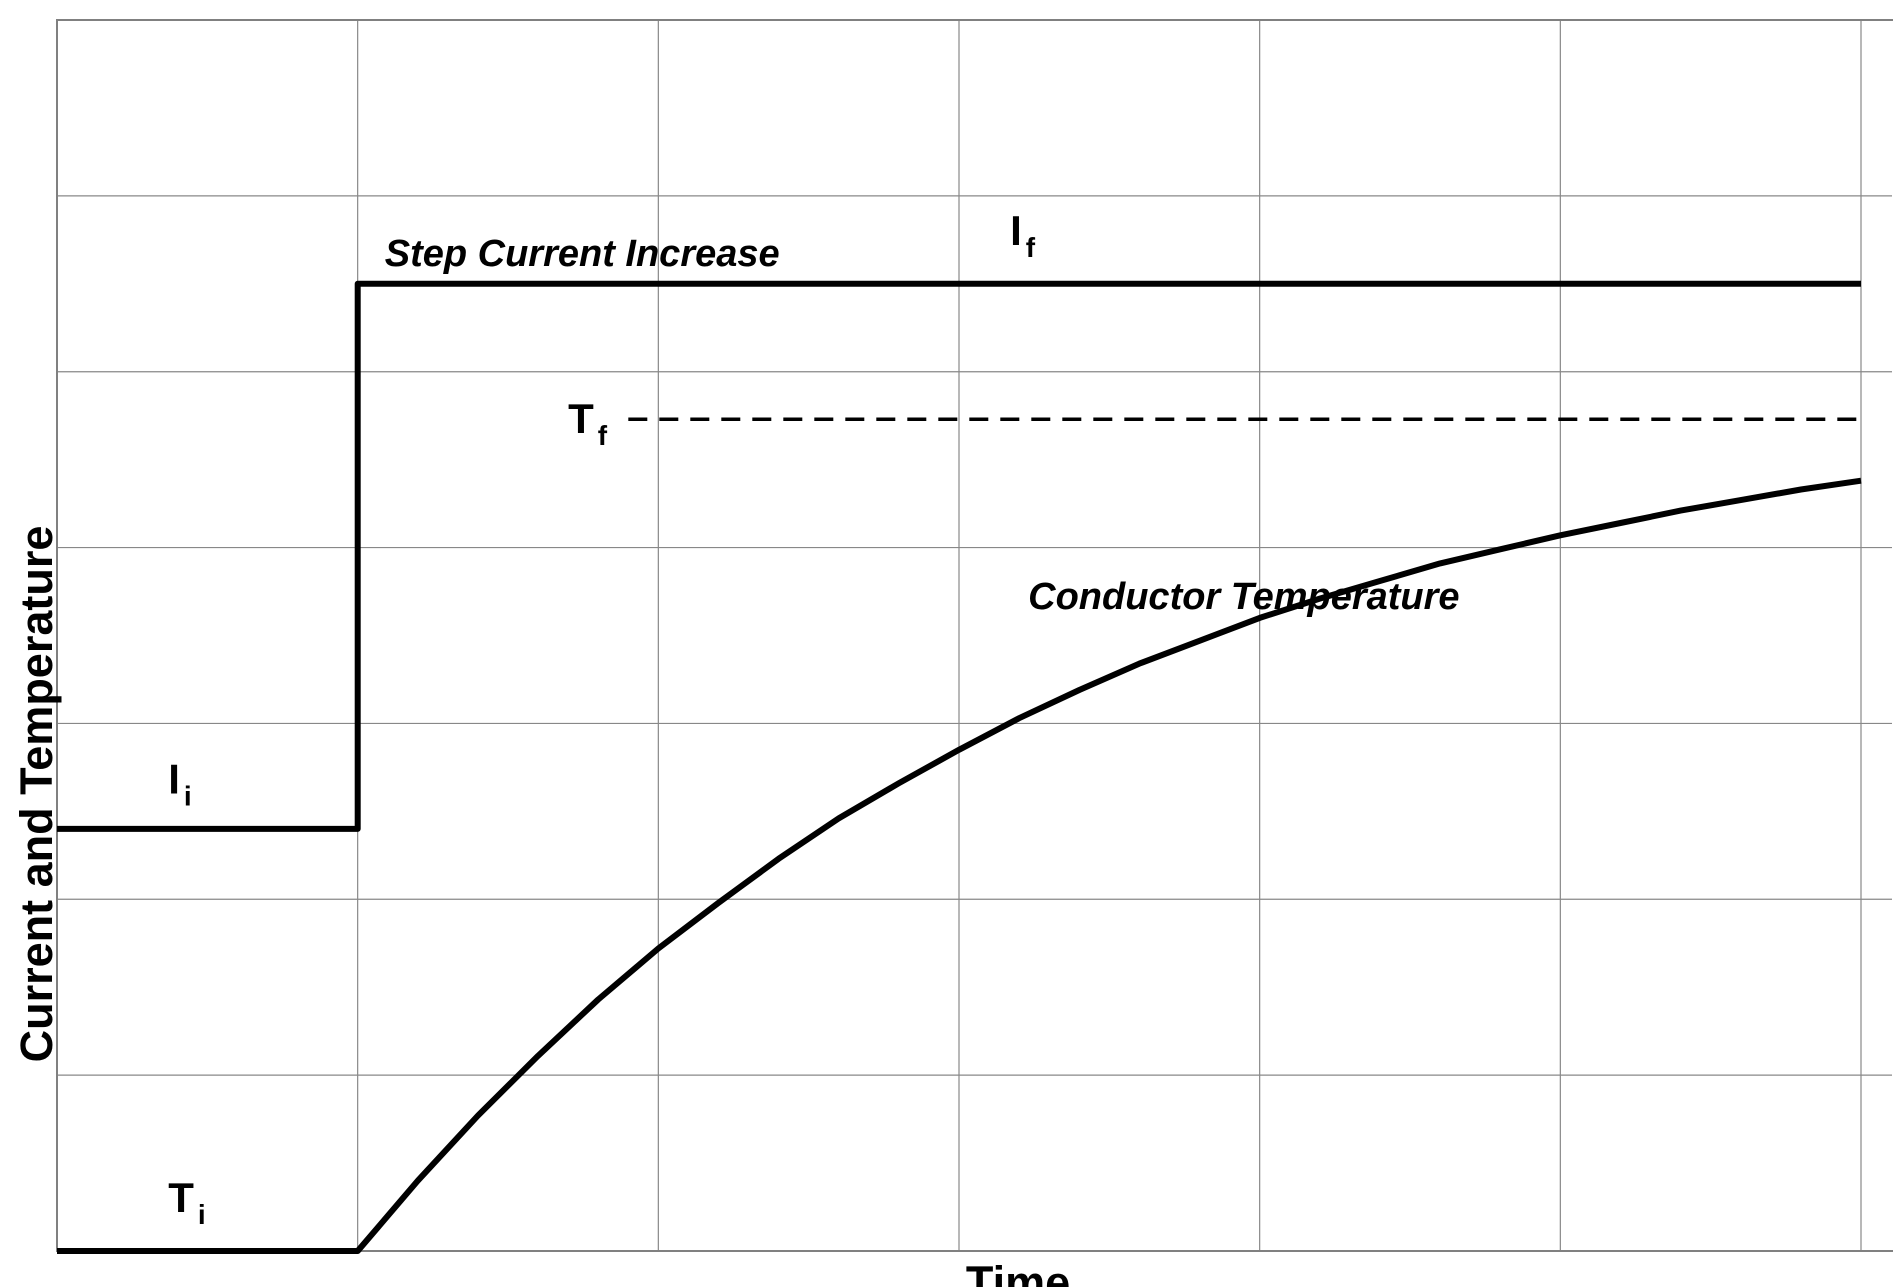 This screenshot has height=1287, width=1893. Describe the element at coordinates (1018, 1272) in the screenshot. I see `x-axis-label: Time` at that location.